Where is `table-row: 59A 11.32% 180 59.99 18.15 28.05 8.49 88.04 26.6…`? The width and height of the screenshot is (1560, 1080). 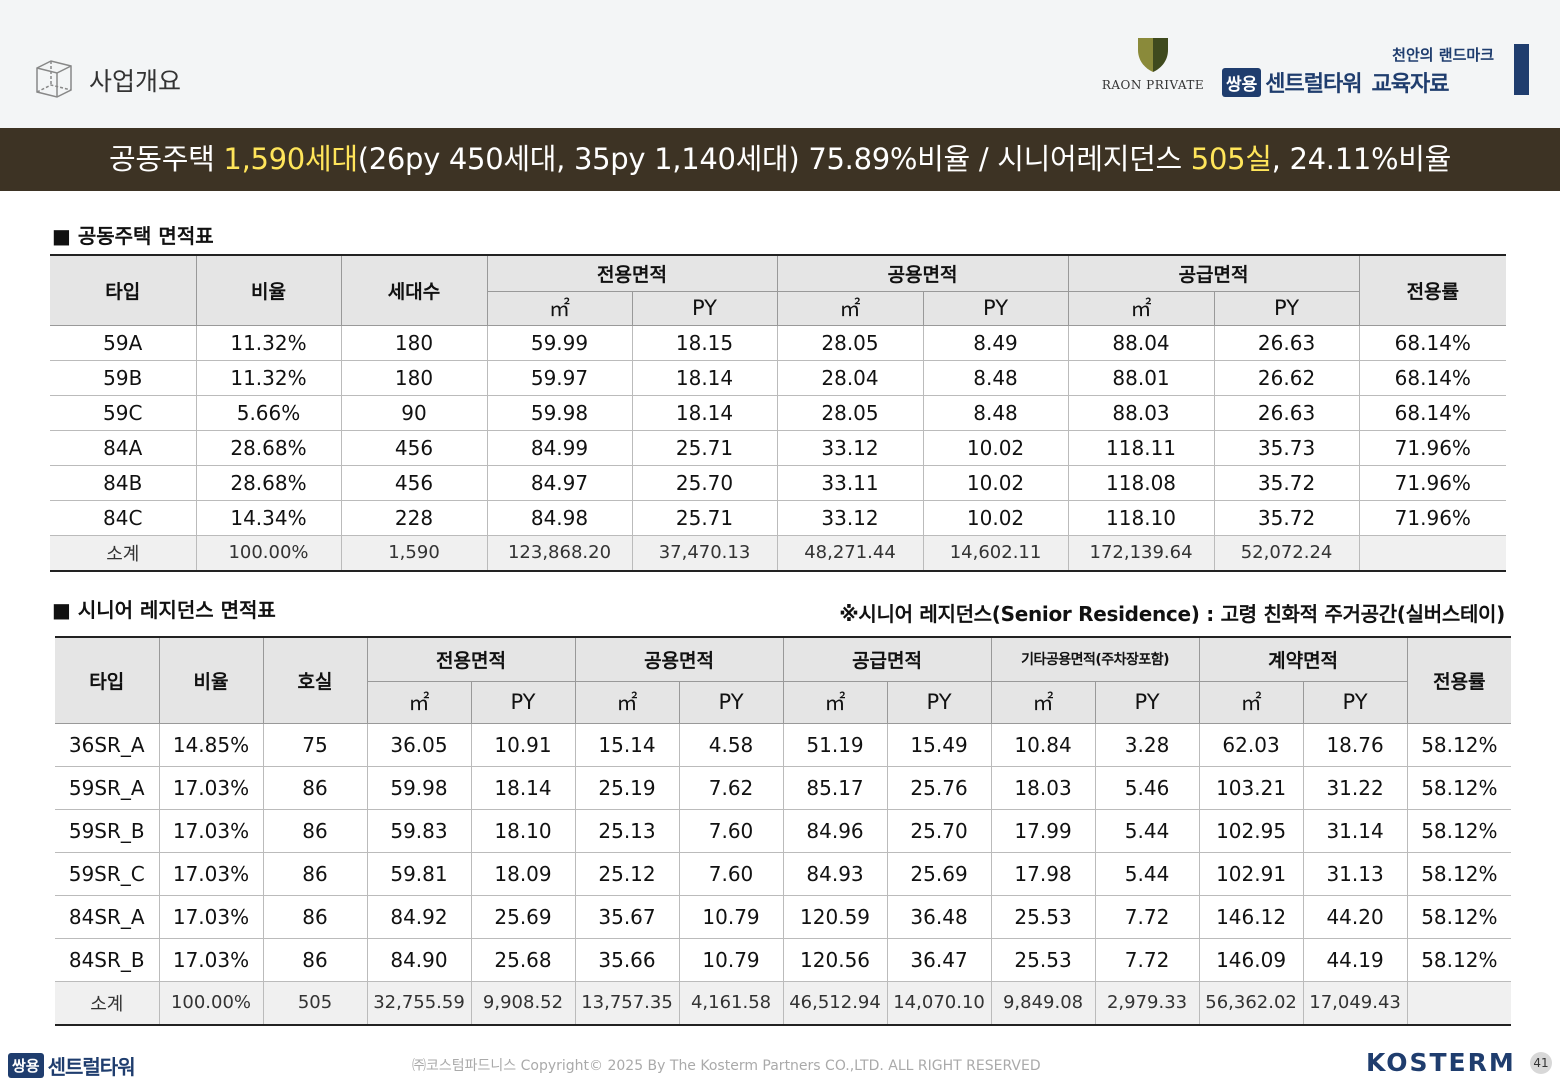
table-row: 59A 11.32% 180 59.99 18.15 28.05 8.49 88.04 26.6… is located at coordinates (778, 342).